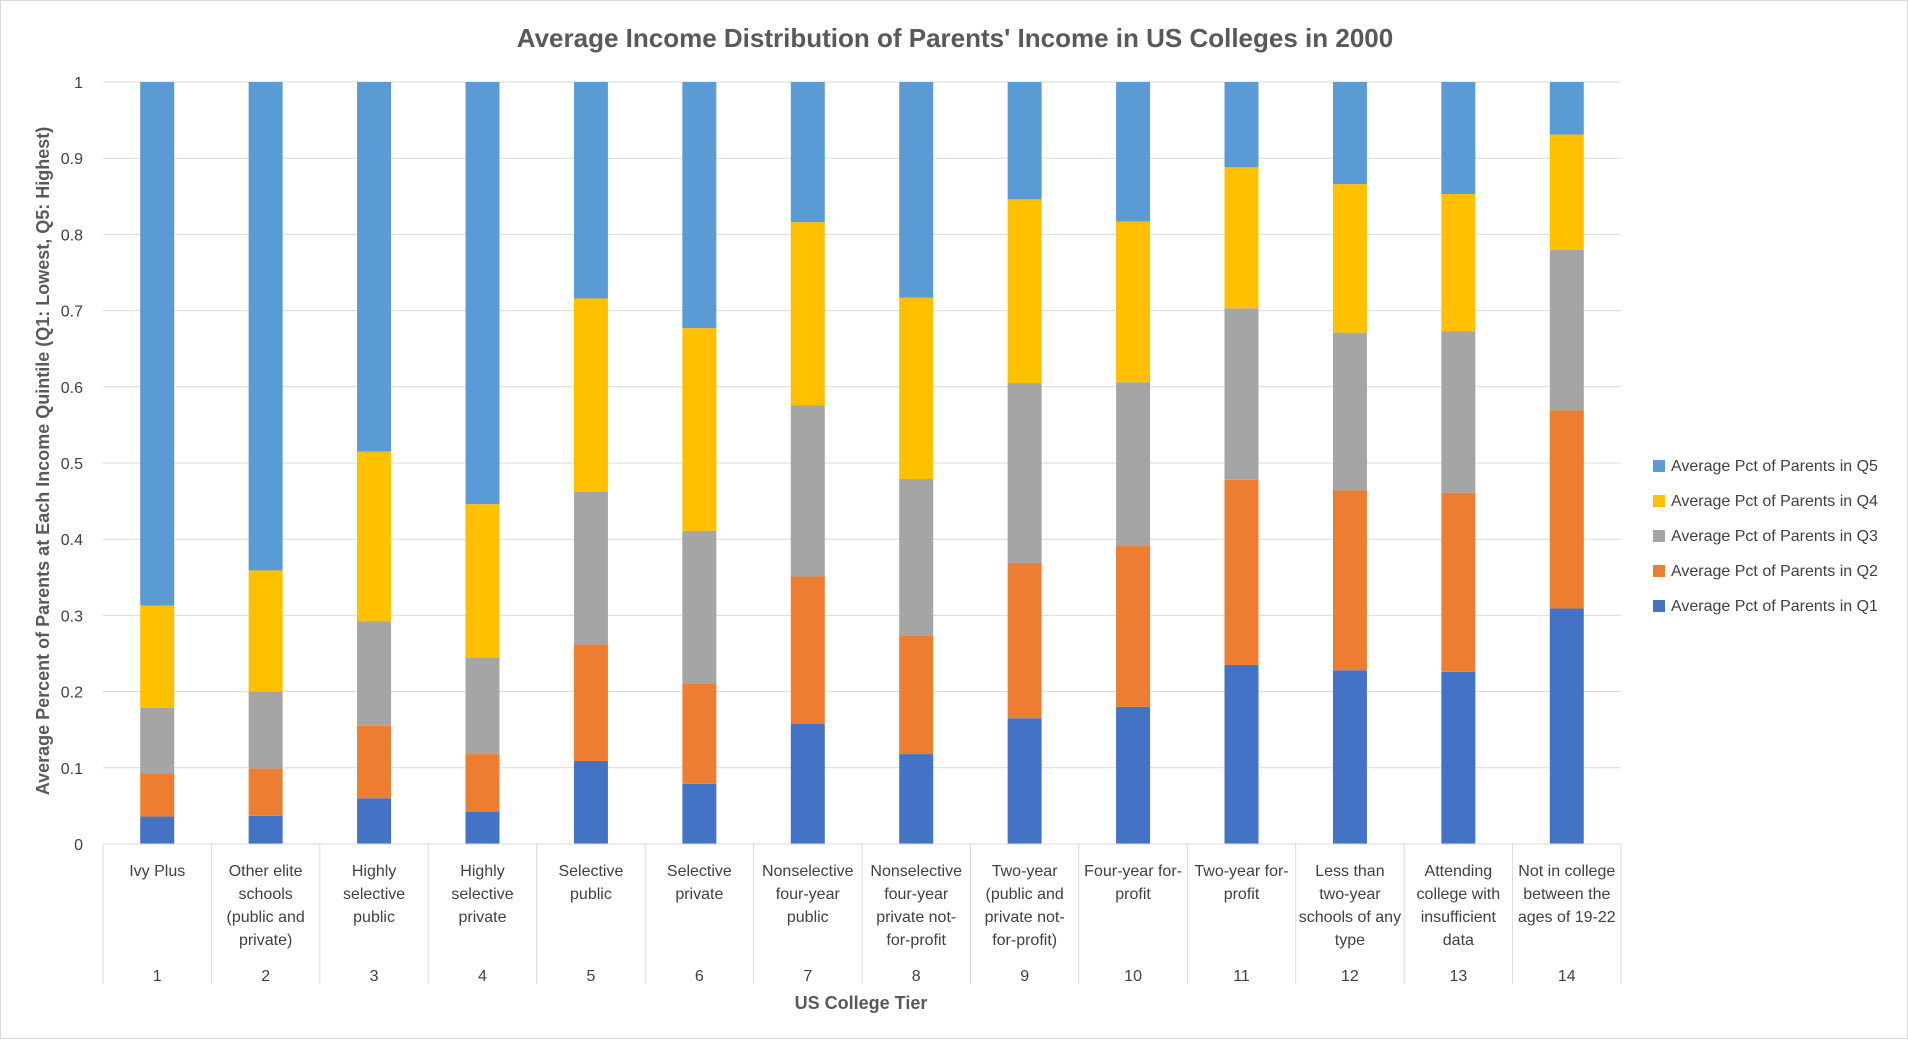  Describe the element at coordinates (72, 540) in the screenshot. I see `y-tick-label: 0.4` at that location.